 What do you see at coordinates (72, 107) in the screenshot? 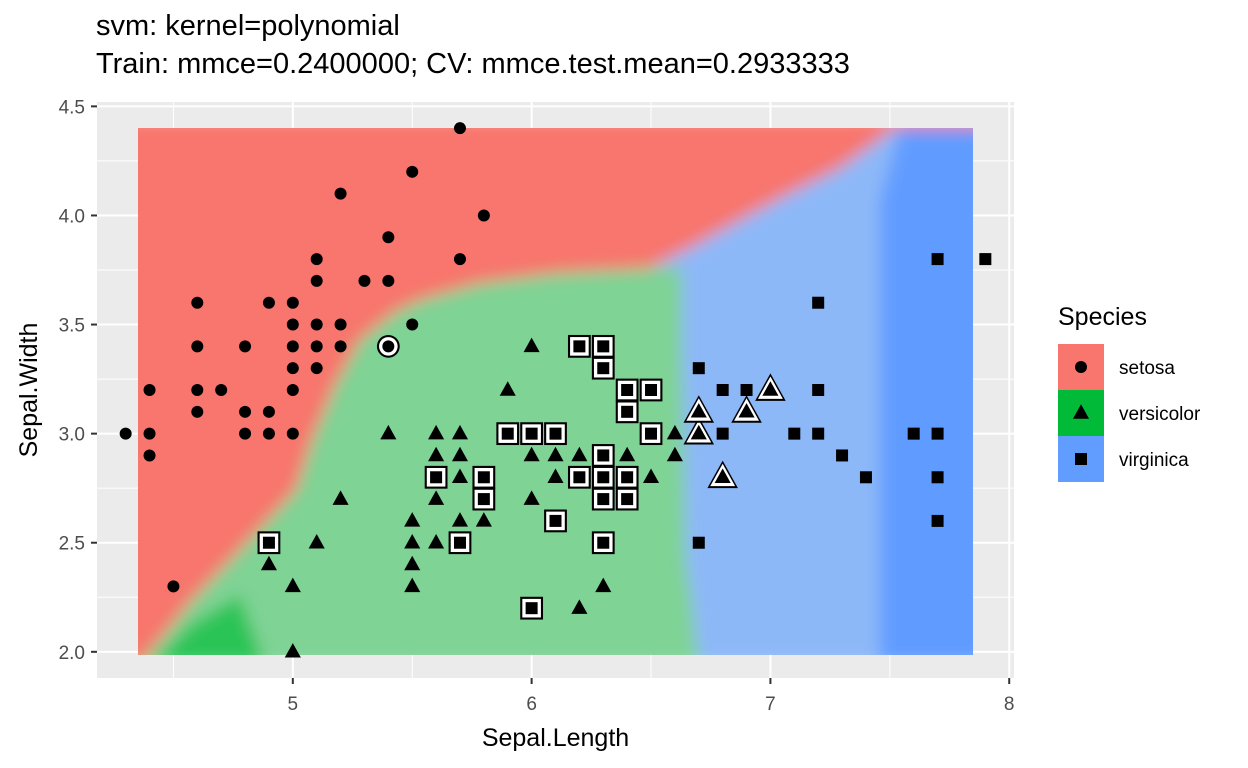
I see `y-tick-label: 4.5` at bounding box center [72, 107].